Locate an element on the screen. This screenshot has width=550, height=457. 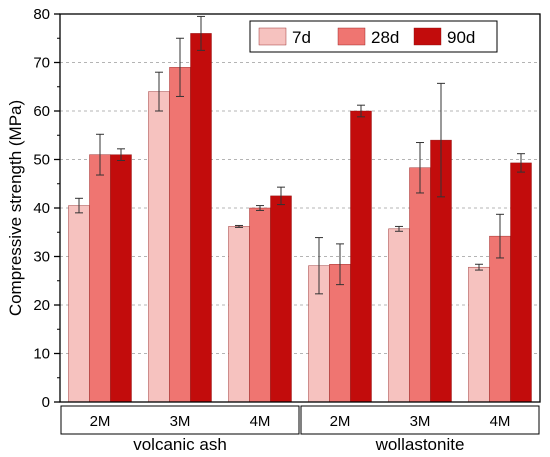
y-tick-label: 70 is located at coordinates (41, 63).